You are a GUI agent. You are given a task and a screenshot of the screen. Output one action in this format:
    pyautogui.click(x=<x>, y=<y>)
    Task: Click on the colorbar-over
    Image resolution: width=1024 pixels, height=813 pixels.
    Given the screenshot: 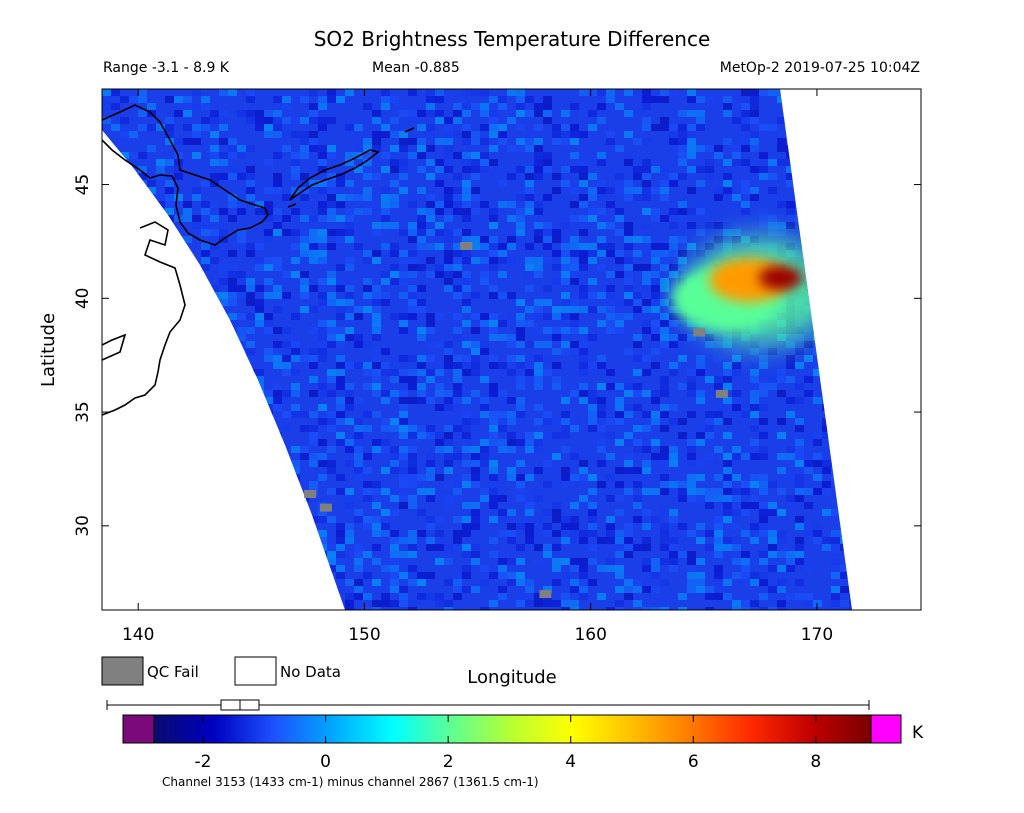 What is the action you would take?
    pyautogui.click(x=886, y=729)
    